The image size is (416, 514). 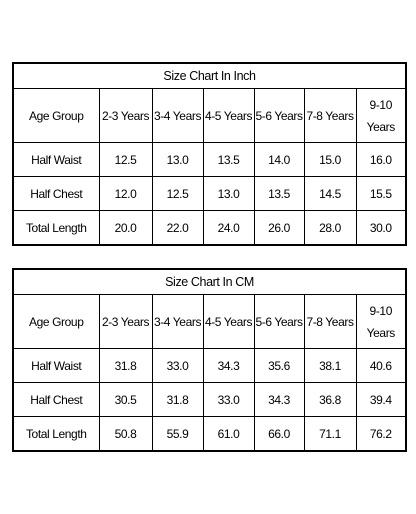 I want to click on cell: 61.0, so click(x=228, y=434).